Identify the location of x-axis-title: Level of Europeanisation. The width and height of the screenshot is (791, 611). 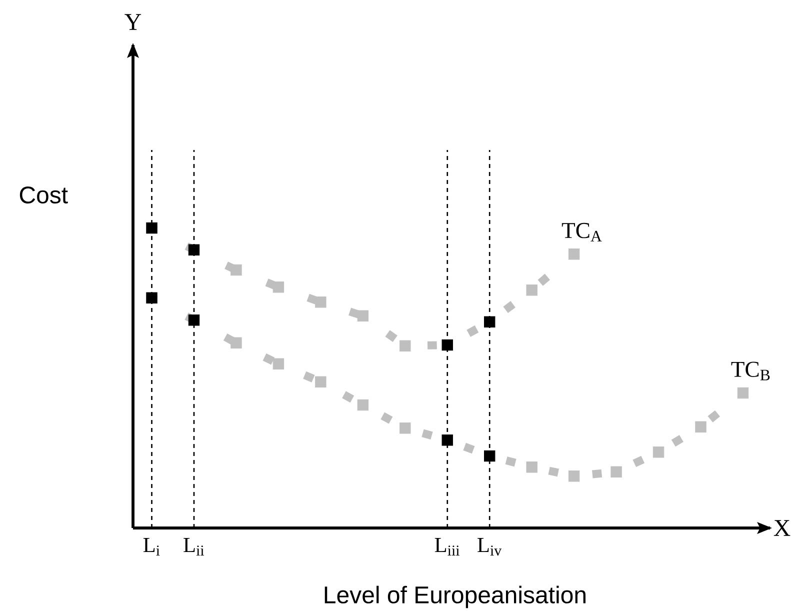
(455, 597).